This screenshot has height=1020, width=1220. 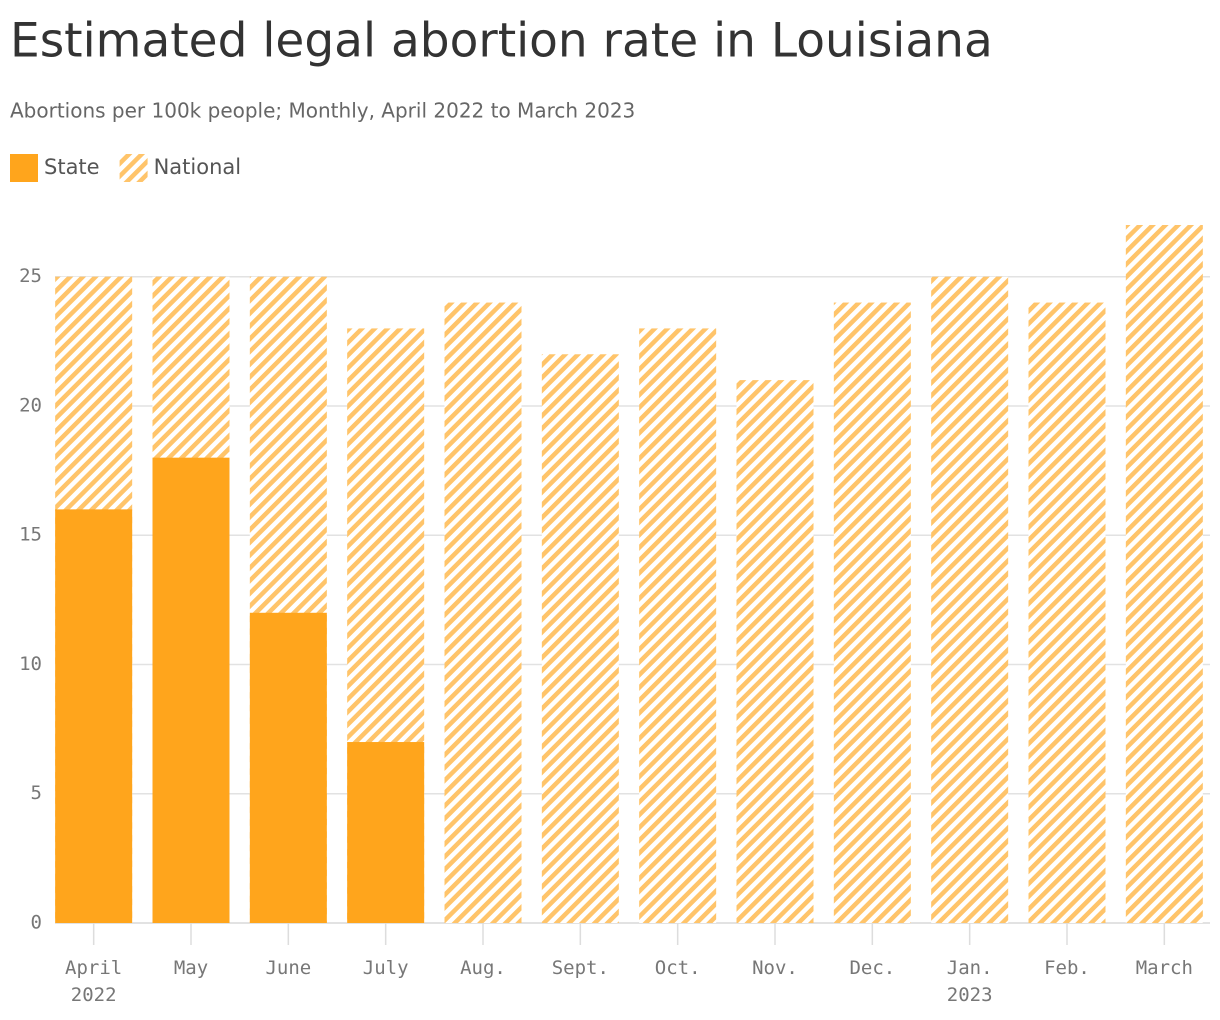 What do you see at coordinates (191, 968) in the screenshot?
I see `x-tick-label: May` at bounding box center [191, 968].